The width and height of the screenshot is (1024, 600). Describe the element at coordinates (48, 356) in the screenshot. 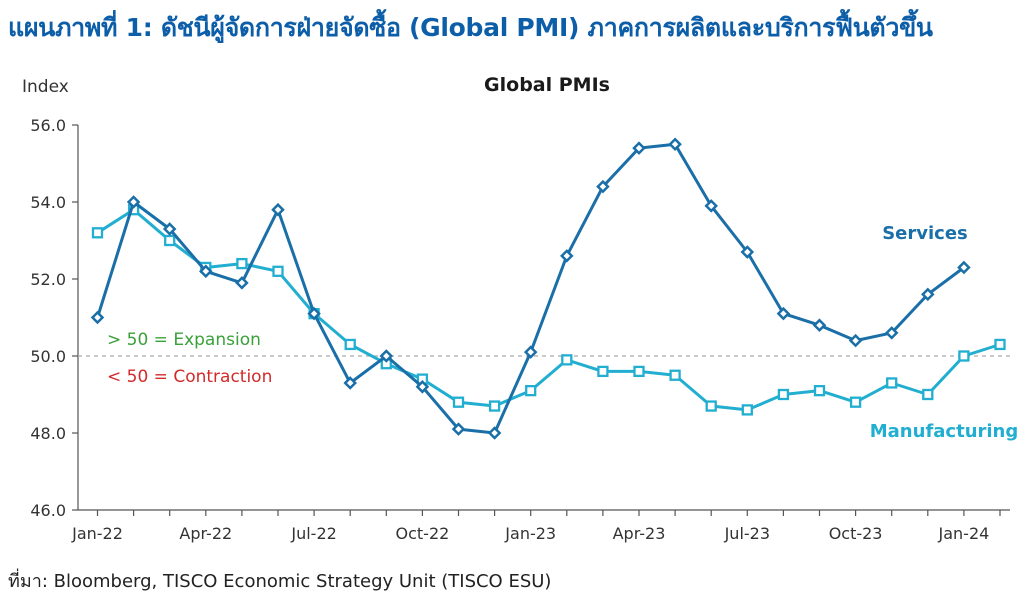

I see `y-tick-label: 50.0` at that location.